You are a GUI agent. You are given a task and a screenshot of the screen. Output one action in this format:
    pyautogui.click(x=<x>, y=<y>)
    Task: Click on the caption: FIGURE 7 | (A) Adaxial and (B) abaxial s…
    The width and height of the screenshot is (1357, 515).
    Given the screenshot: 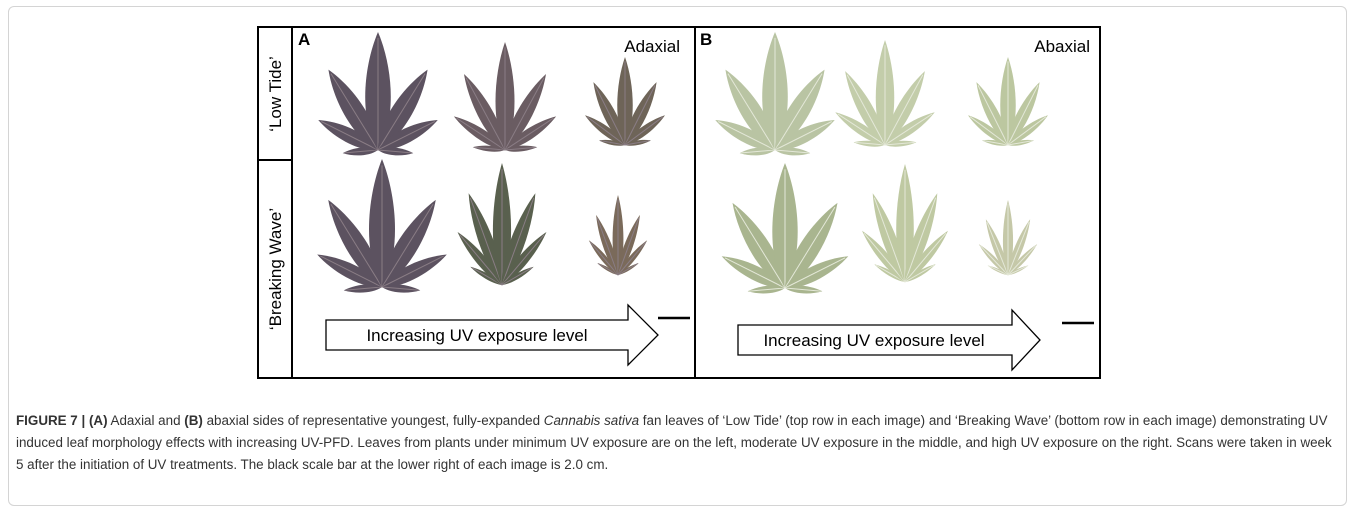 What is the action you would take?
    pyautogui.click(x=678, y=443)
    